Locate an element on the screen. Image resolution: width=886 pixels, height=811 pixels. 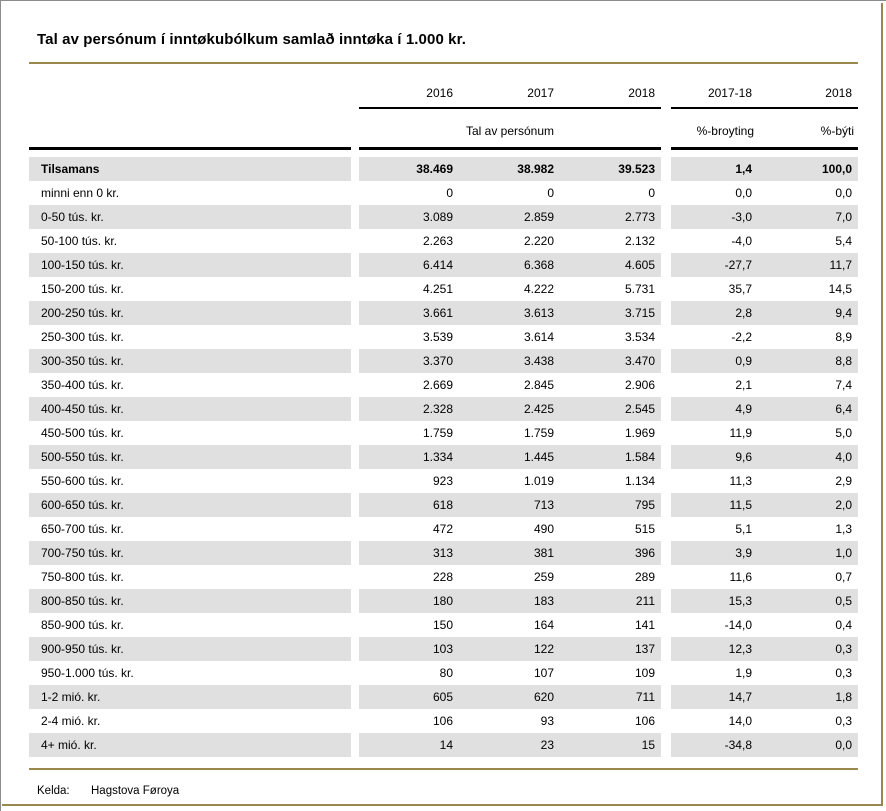
value-2017: 183 is located at coordinates (509, 601).